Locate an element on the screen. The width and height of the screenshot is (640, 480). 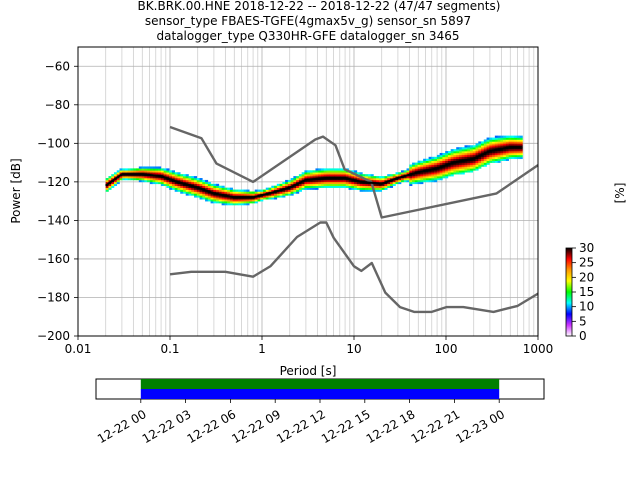
y-tick-label: −60 is located at coordinates (57, 66).